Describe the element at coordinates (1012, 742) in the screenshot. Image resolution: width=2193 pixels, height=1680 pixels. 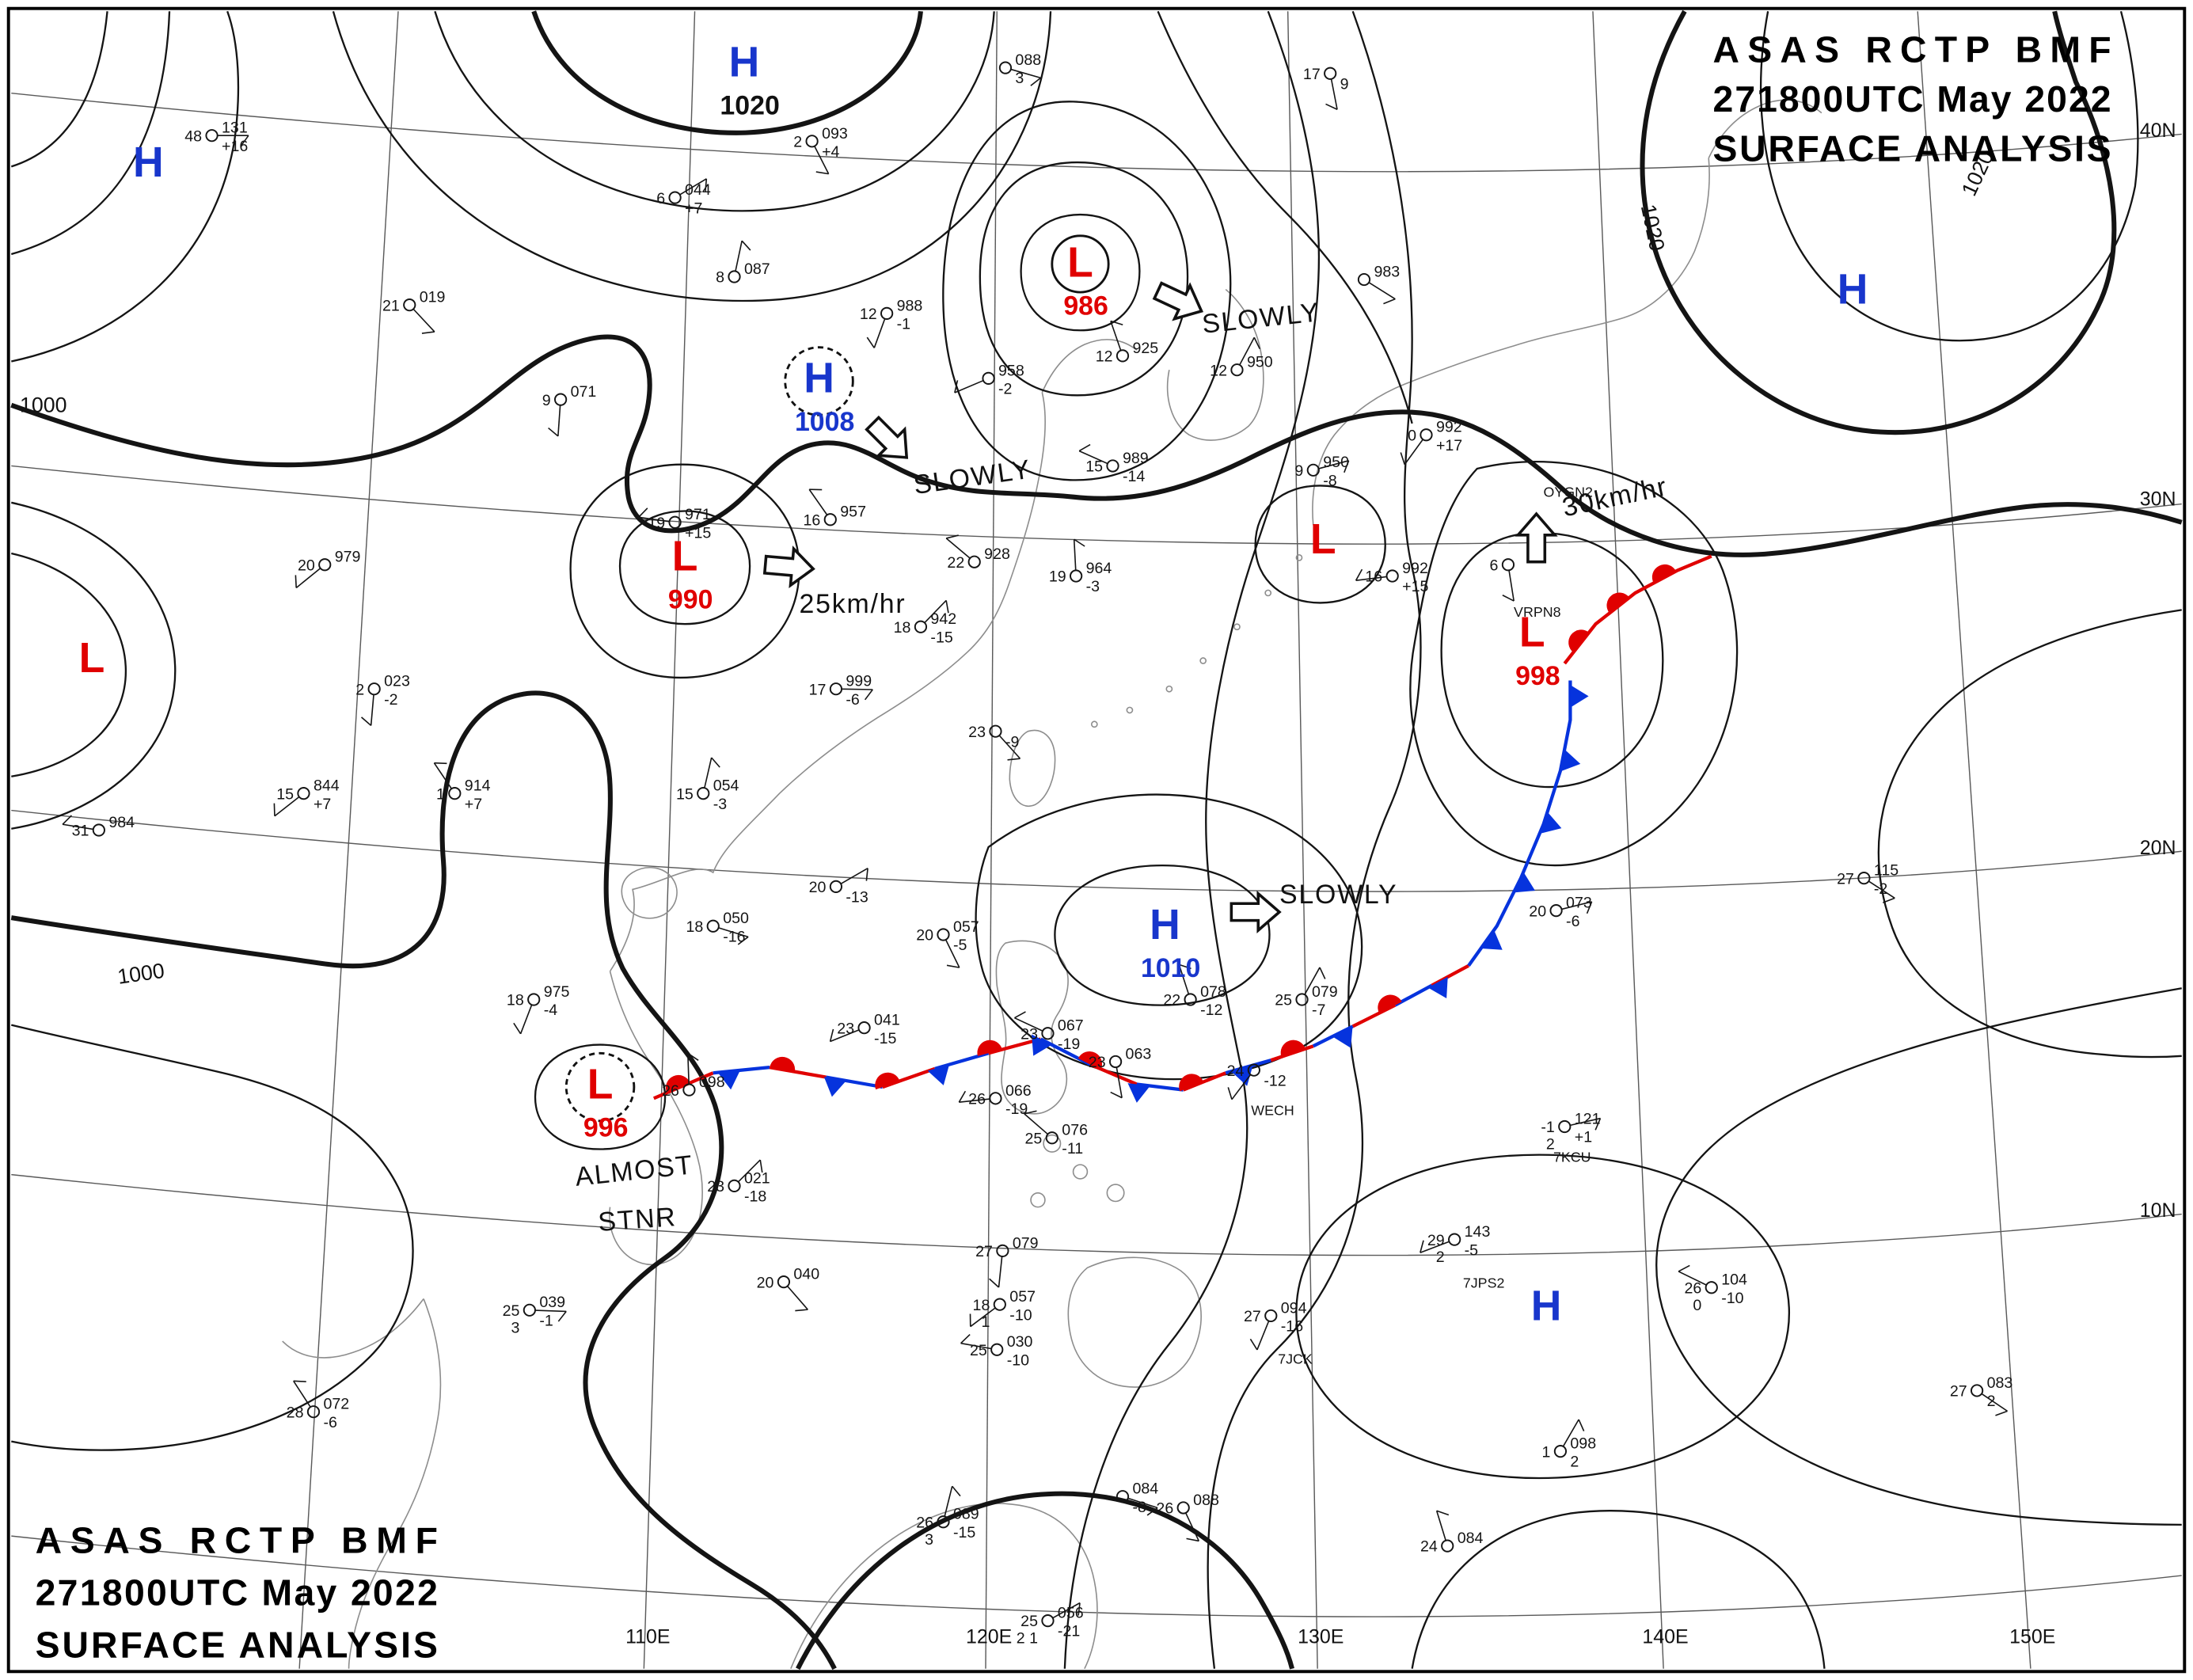
I see `station-tendency: -9` at that location.